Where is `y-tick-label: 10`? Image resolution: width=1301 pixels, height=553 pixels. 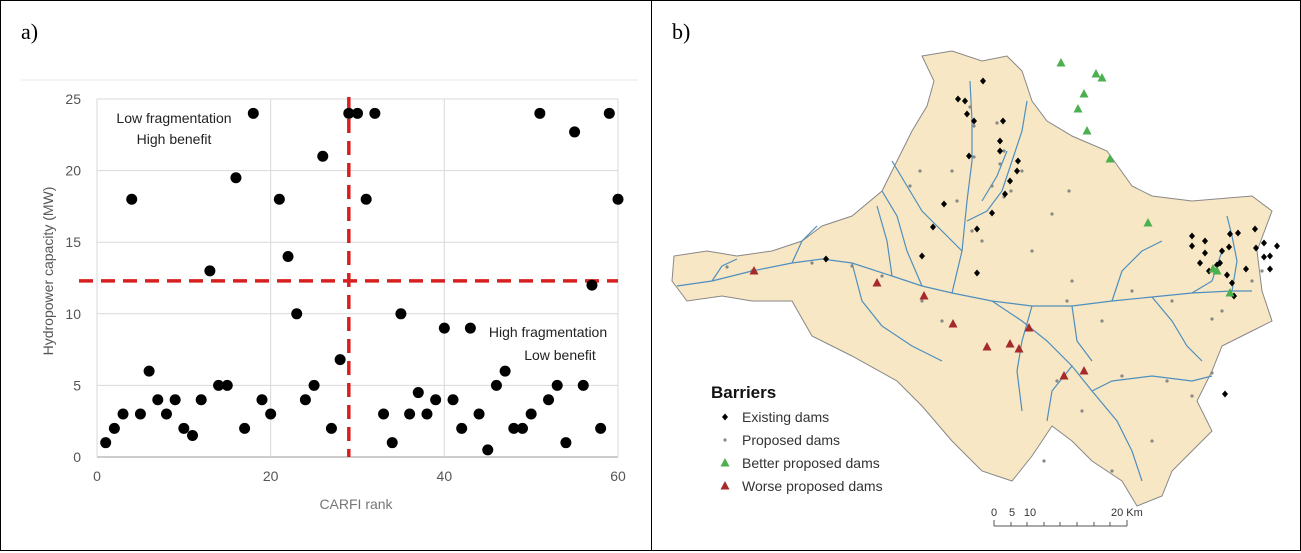 y-tick-label: 10 is located at coordinates (73, 314).